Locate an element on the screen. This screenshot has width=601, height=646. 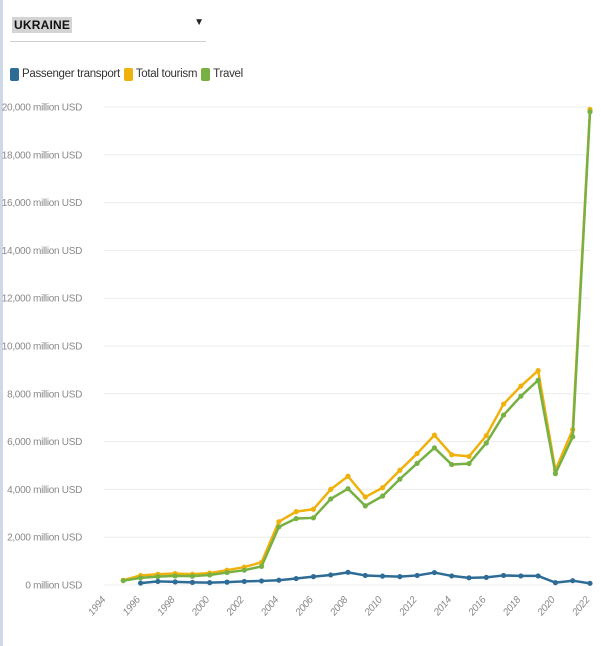
x-tick-label: 2022 is located at coordinates (581, 606).